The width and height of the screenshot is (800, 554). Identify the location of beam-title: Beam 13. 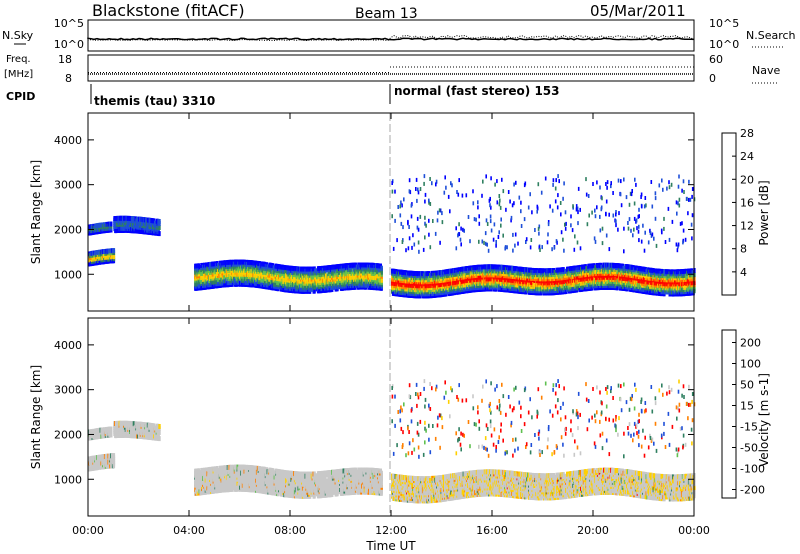
(386, 14).